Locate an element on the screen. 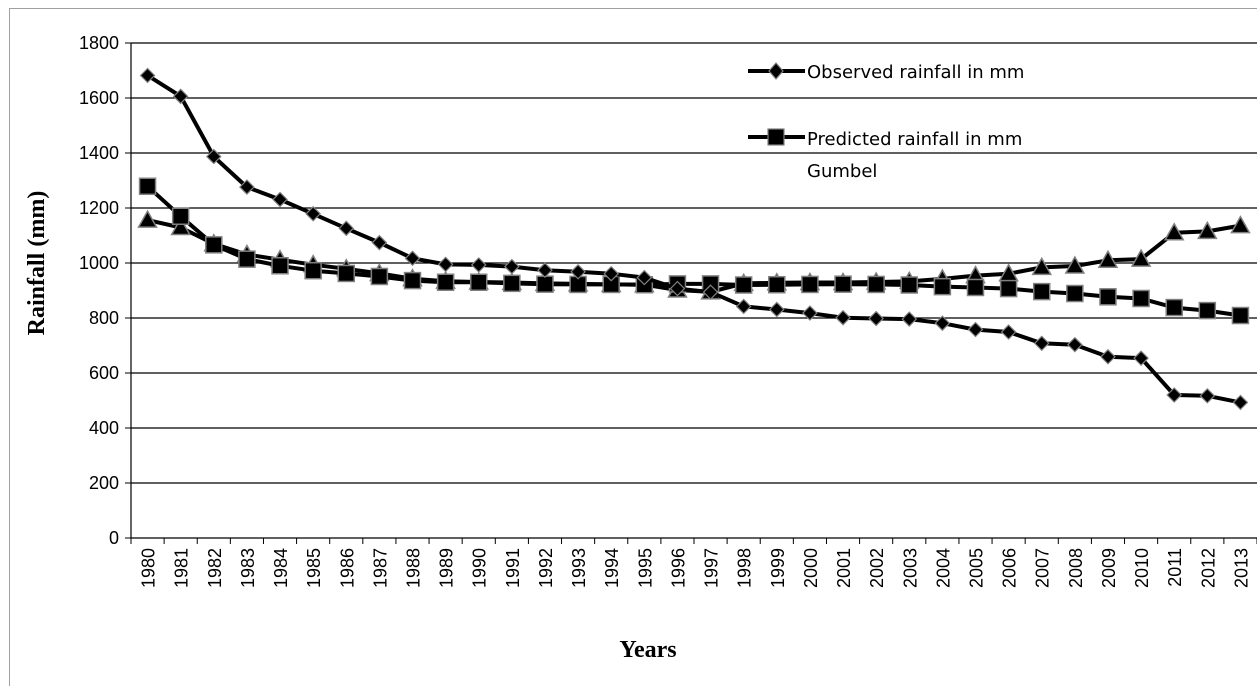 The width and height of the screenshot is (1257, 686). y-tick-labels: 0 200 400 600 800 1000 1200 1400 1600 1800 is located at coordinates (99, 290).